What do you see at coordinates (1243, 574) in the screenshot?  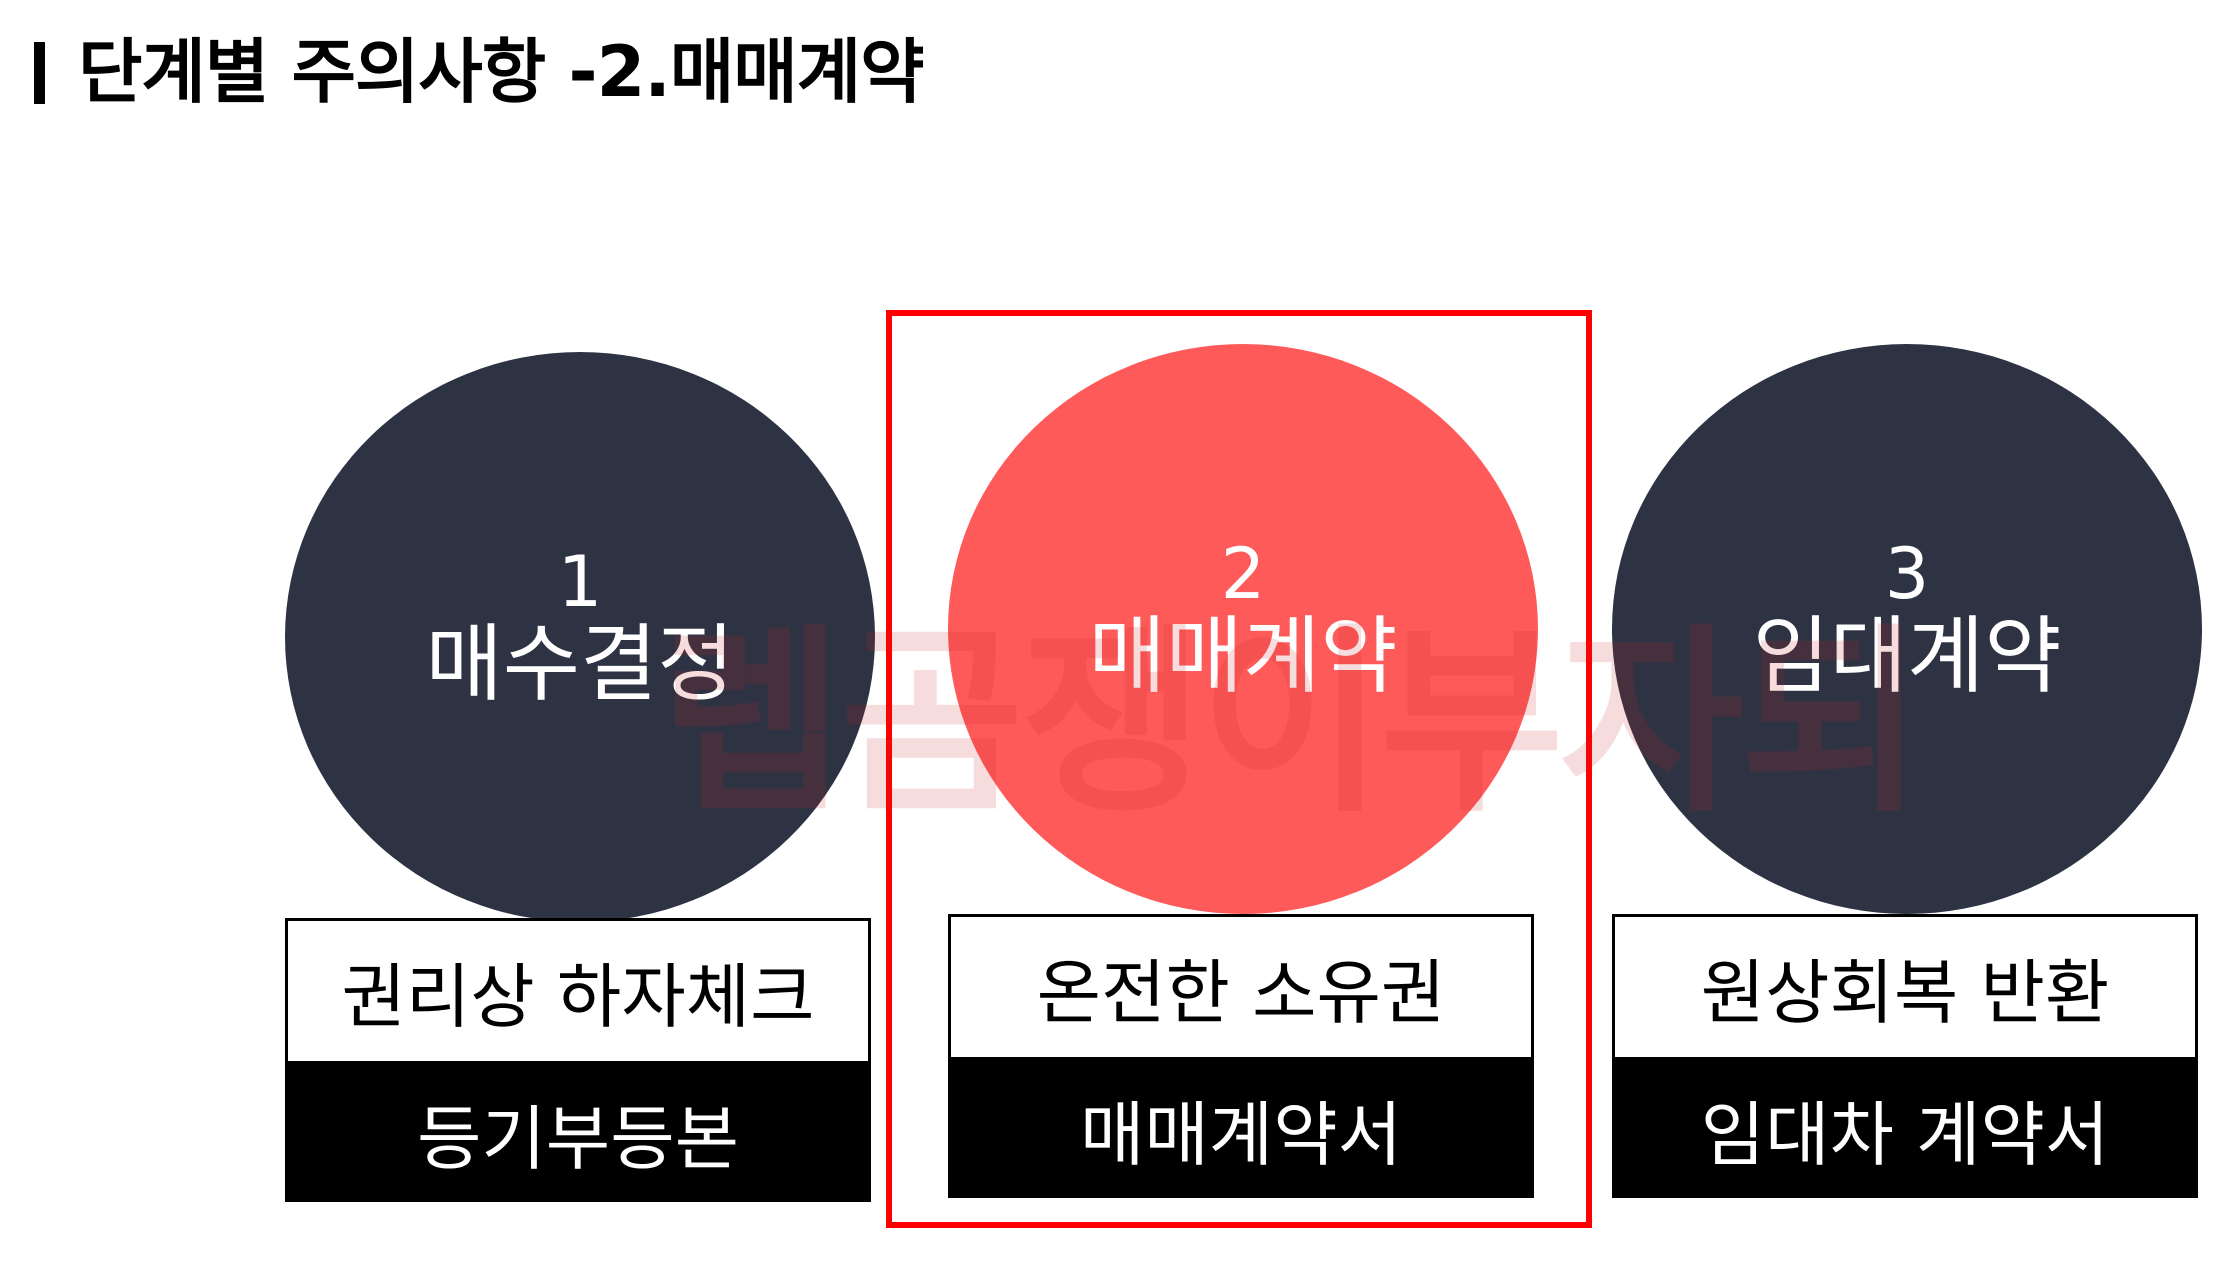 I see `step-2-number: 2` at bounding box center [1243, 574].